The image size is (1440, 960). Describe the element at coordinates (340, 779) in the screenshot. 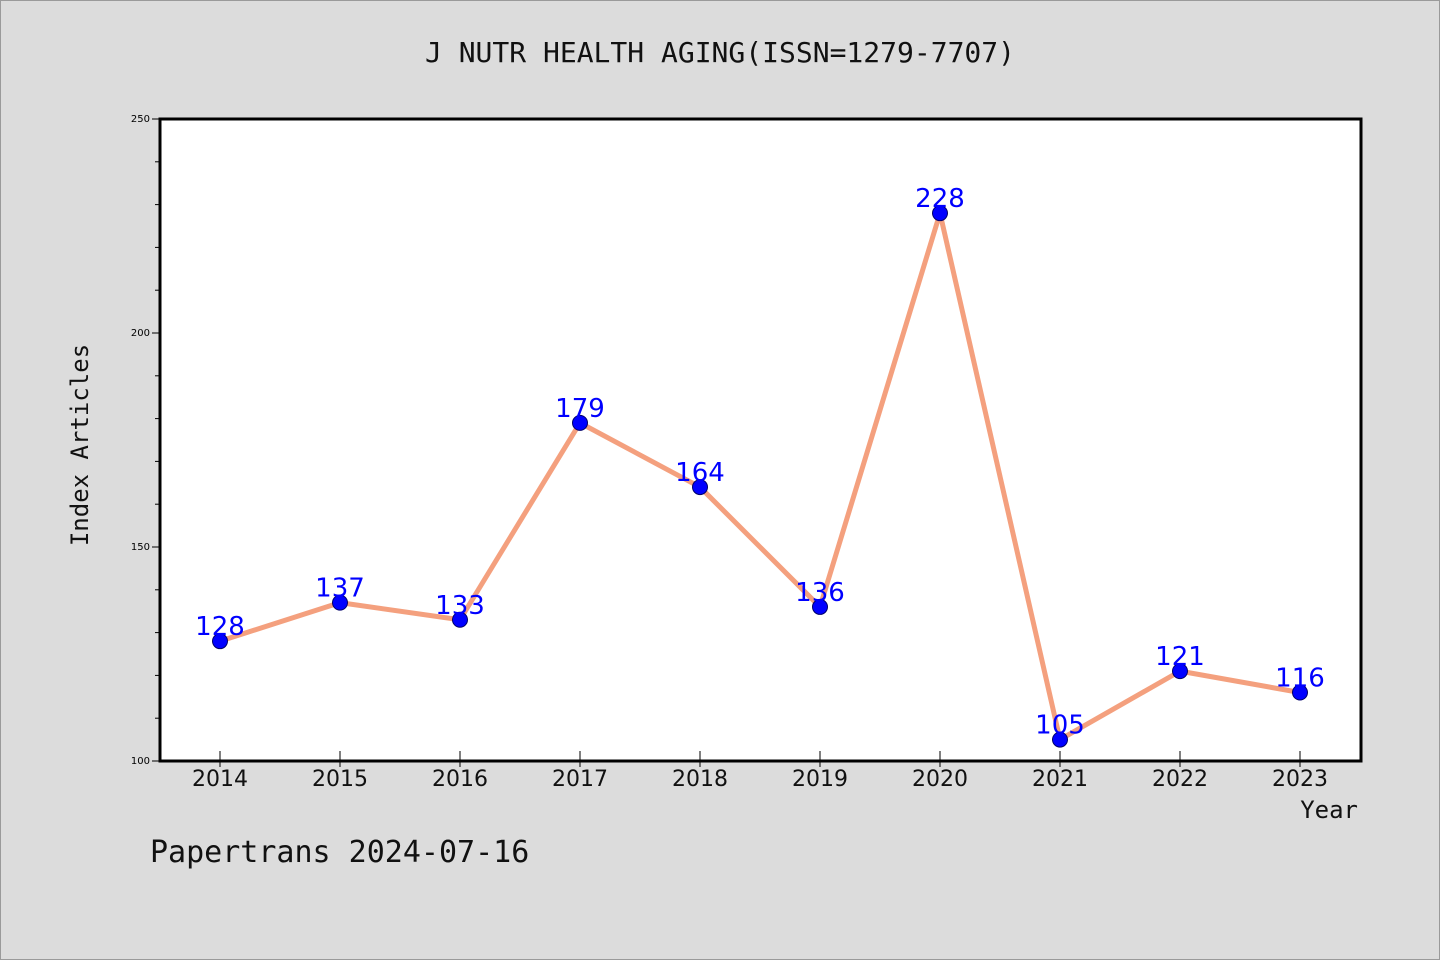

I see `x-tick-label: 2015` at that location.